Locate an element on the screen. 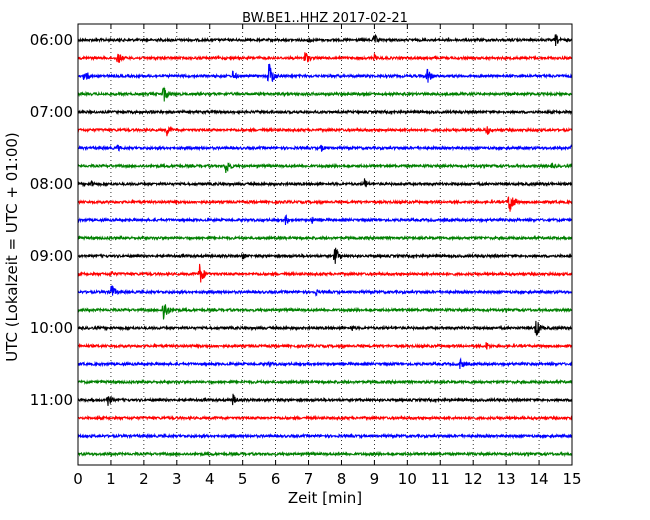 This screenshot has height=520, width=650. y-axis-label: UTC (Lokalzeit = UTC + 01:00) is located at coordinates (12, 247).